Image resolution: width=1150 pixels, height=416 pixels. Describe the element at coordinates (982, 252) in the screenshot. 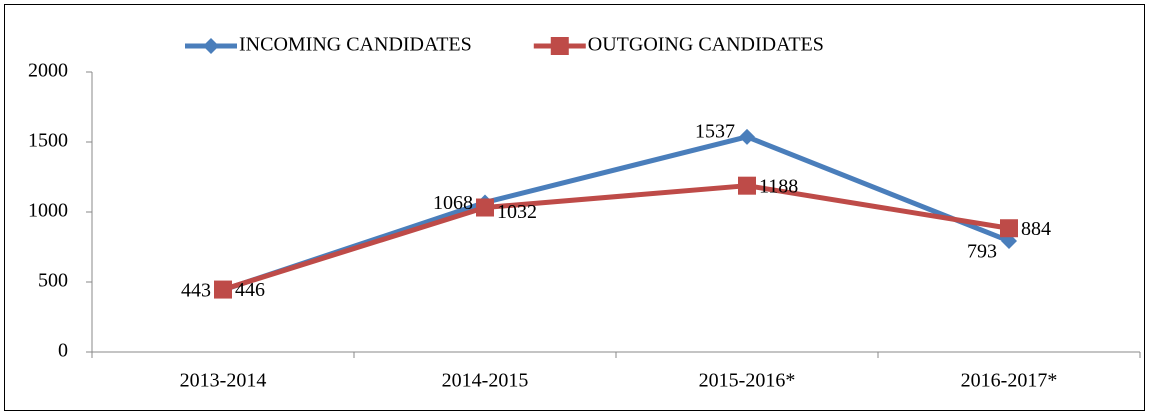

I see `data-label: 793` at that location.